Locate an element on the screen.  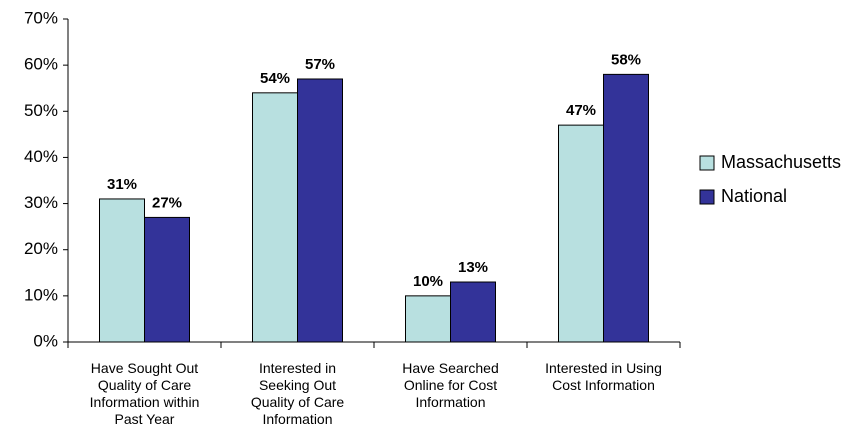
x-tick-label: Interested in Using Cost Information is located at coordinates (603, 376).